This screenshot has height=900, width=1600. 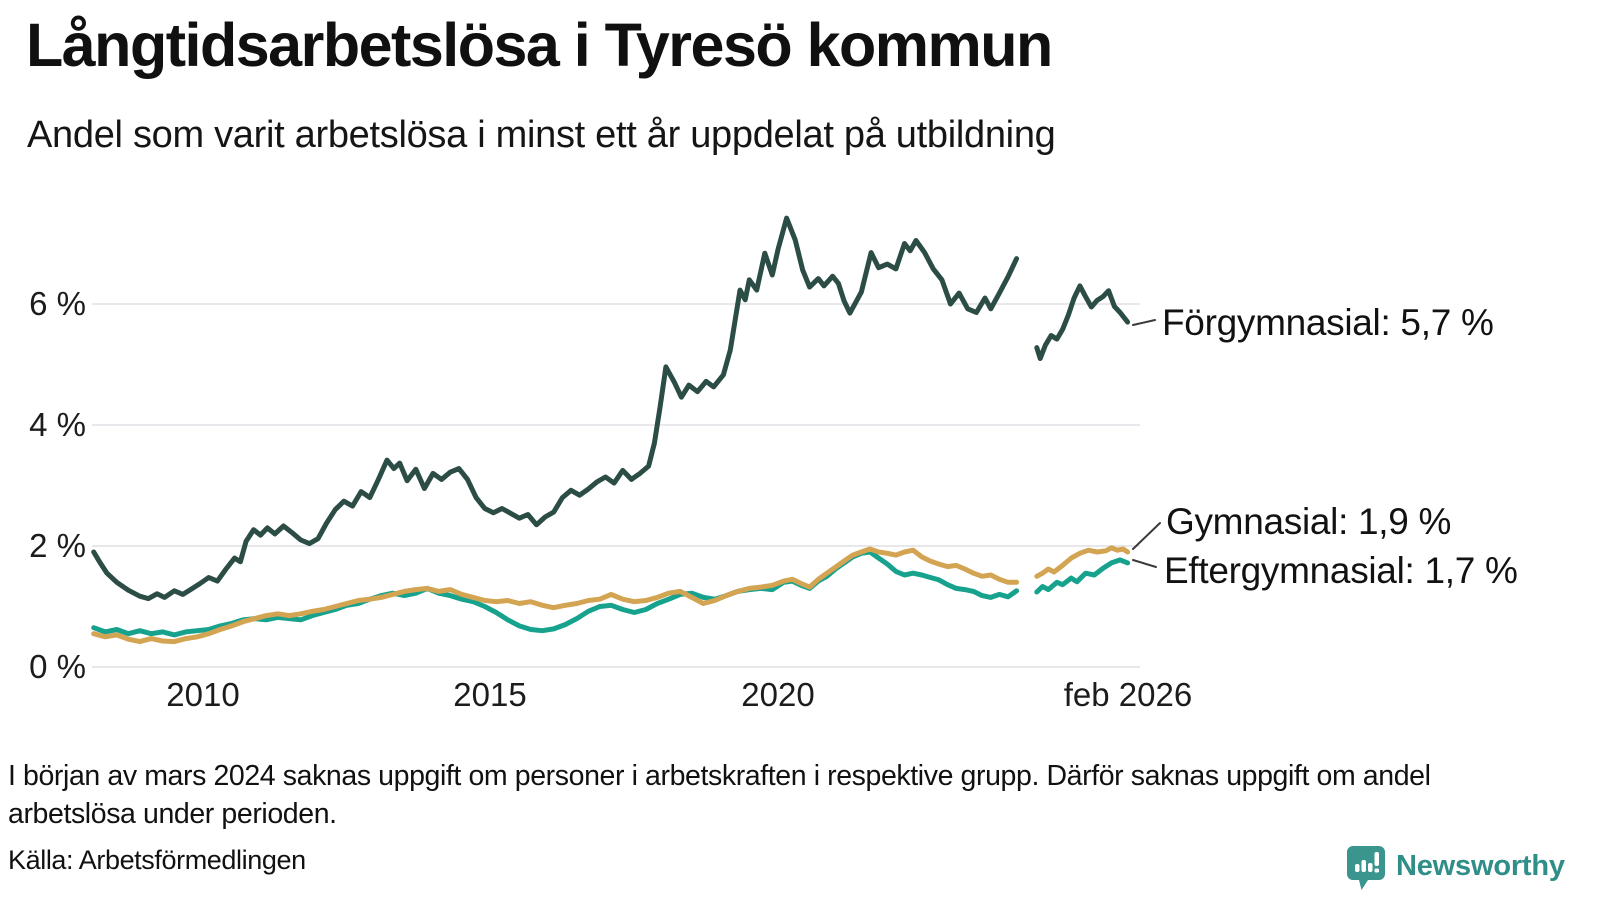 What do you see at coordinates (1144, 563) in the screenshot?
I see `eftergymnasial-label-connector` at bounding box center [1144, 563].